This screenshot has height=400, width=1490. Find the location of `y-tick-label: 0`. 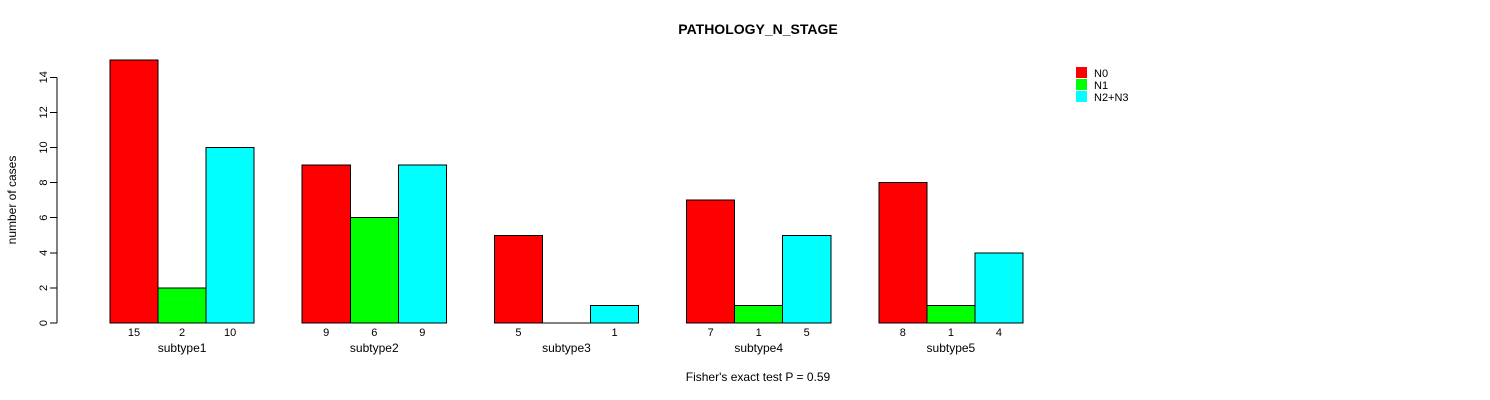

y-tick-label: 0 is located at coordinates (44, 323).